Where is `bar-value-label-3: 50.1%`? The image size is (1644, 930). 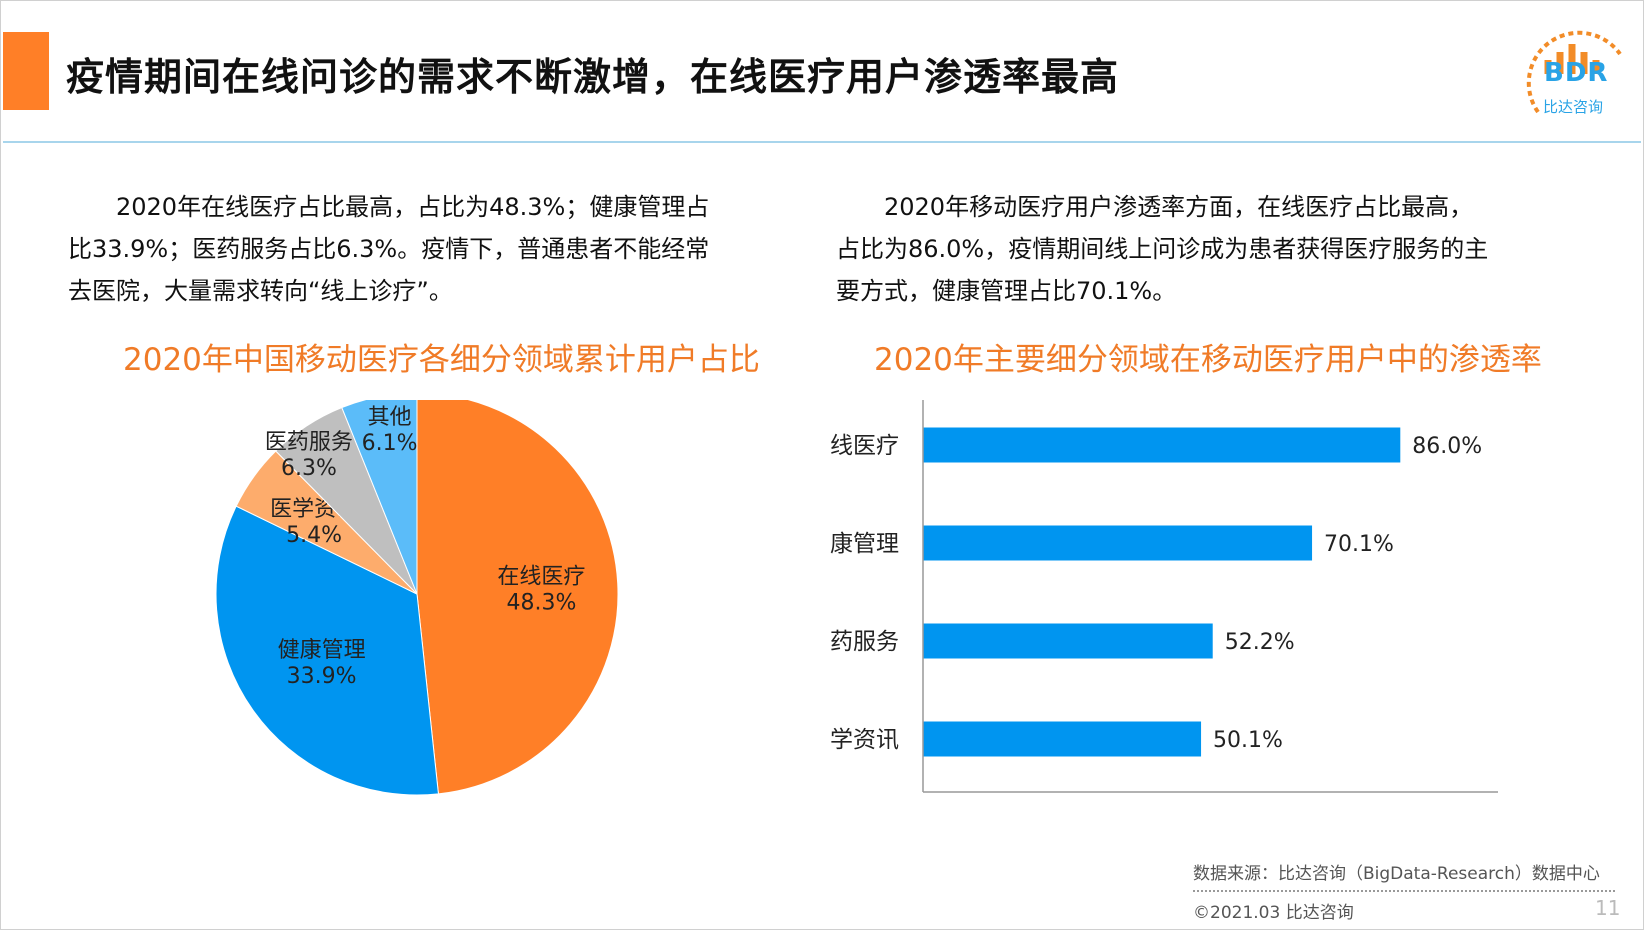
bar-value-label-3: 50.1% is located at coordinates (1248, 740).